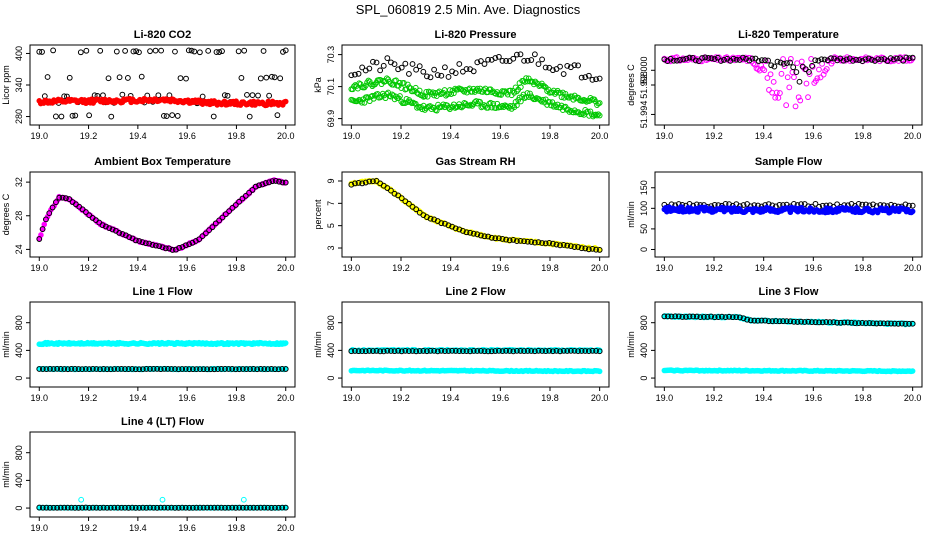 This screenshot has width=936, height=540. I want to click on series-red-trace, so click(162, 102).